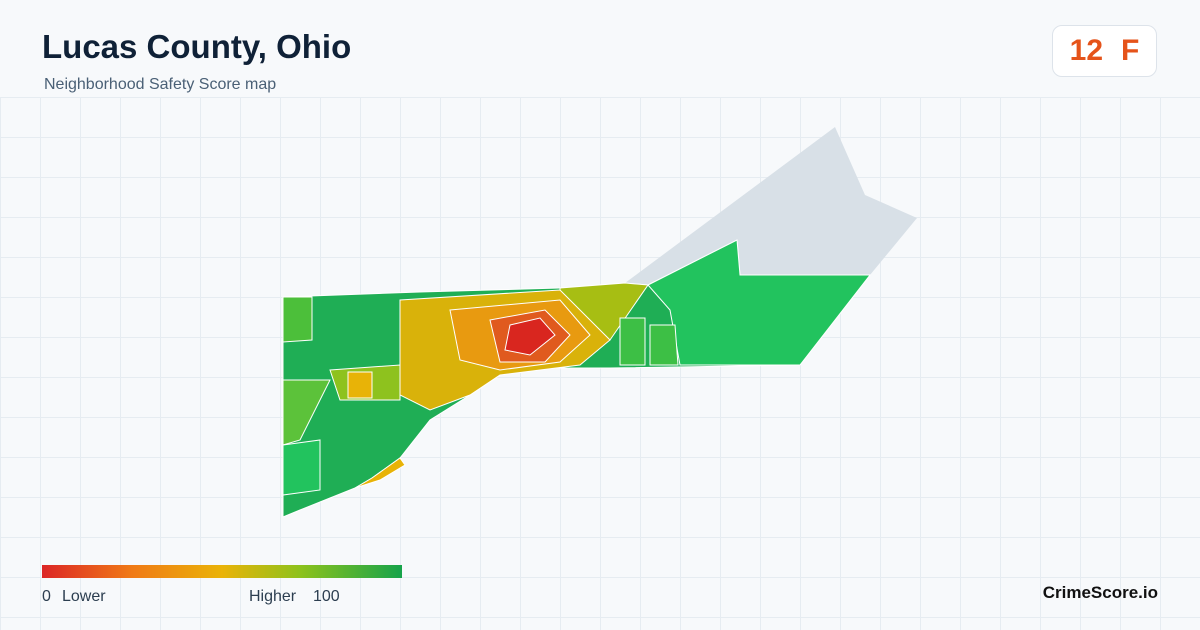 This screenshot has width=1200, height=630. Describe the element at coordinates (326, 596) in the screenshot. I see `legend-max: 100` at that location.